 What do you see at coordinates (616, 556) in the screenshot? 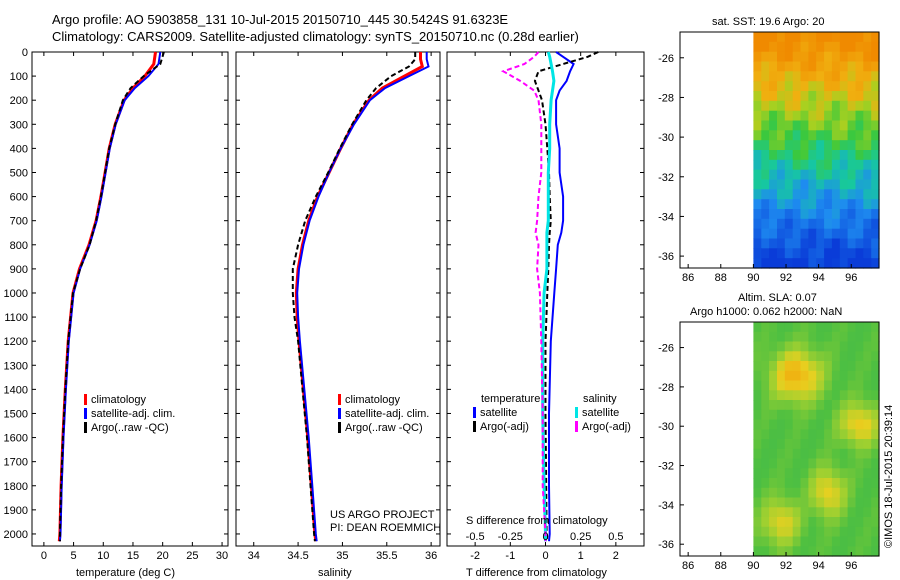
I see `x-tick-label: 2` at bounding box center [616, 556].